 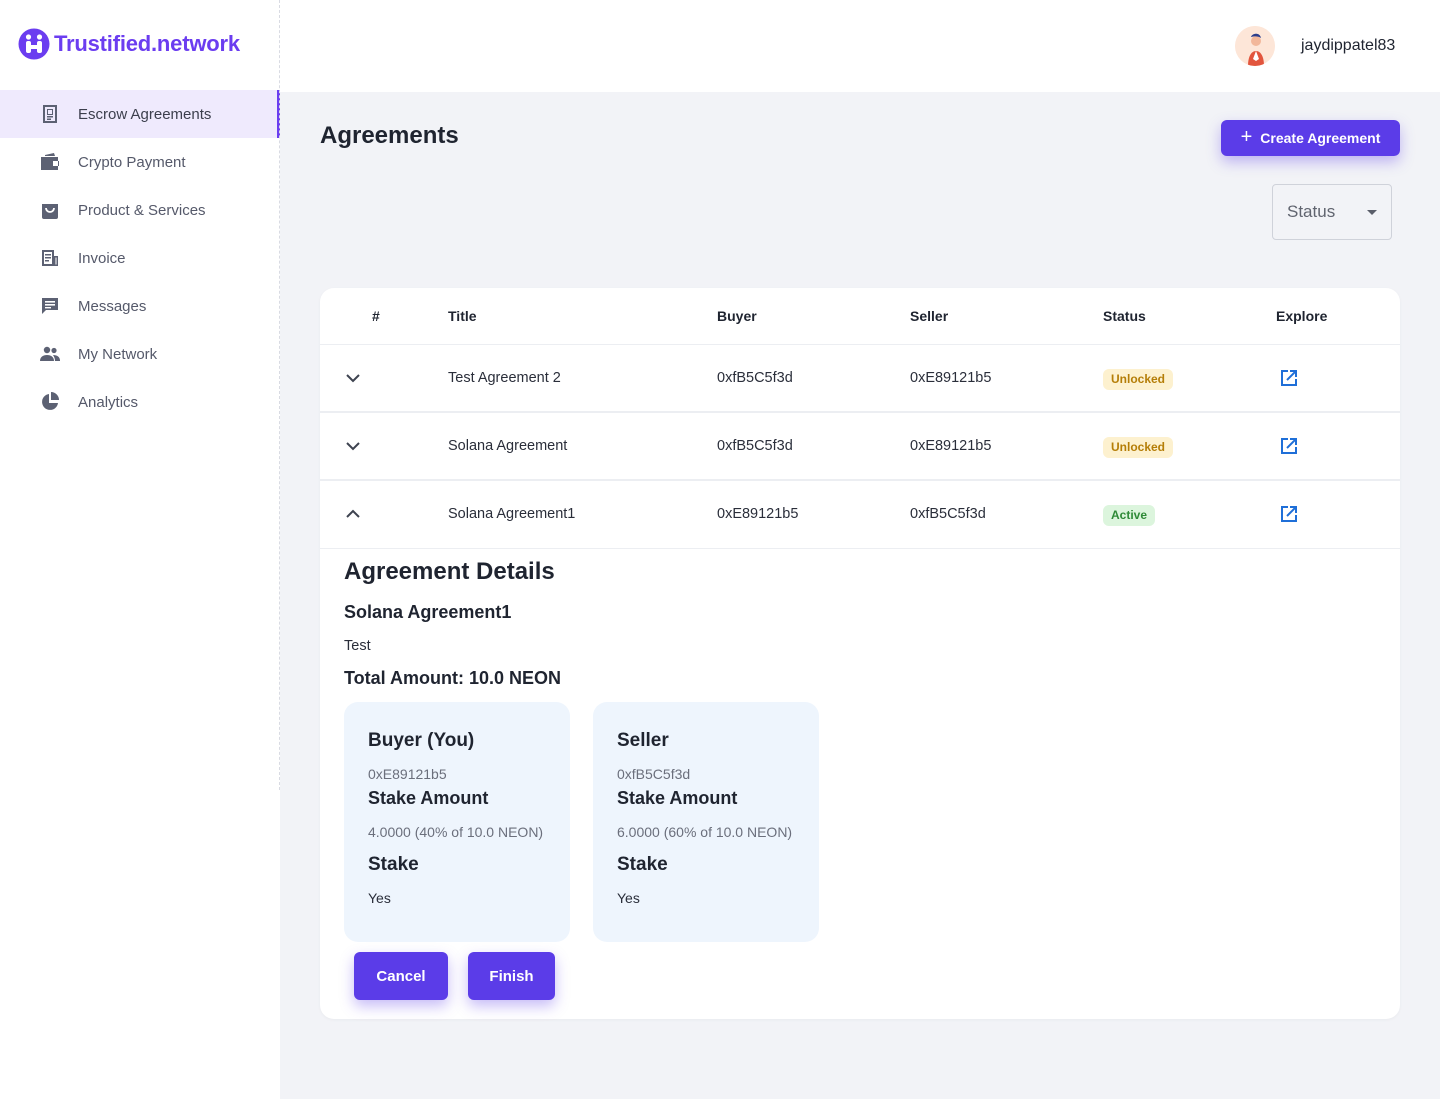 What do you see at coordinates (50, 162) in the screenshot?
I see `wallet-icon` at bounding box center [50, 162].